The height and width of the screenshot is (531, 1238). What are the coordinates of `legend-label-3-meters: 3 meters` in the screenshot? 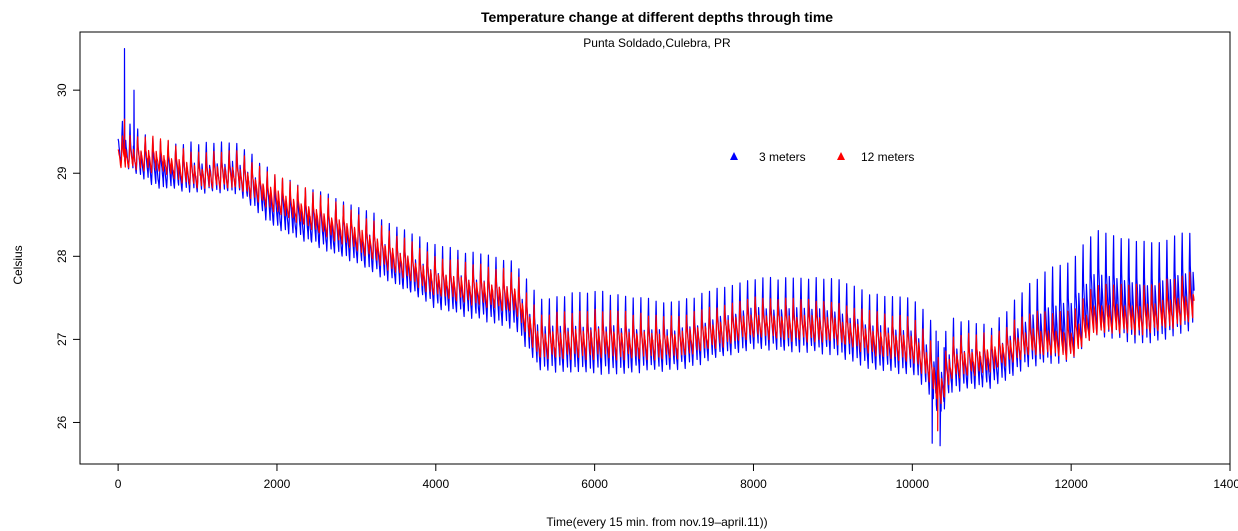 It's located at (782, 157).